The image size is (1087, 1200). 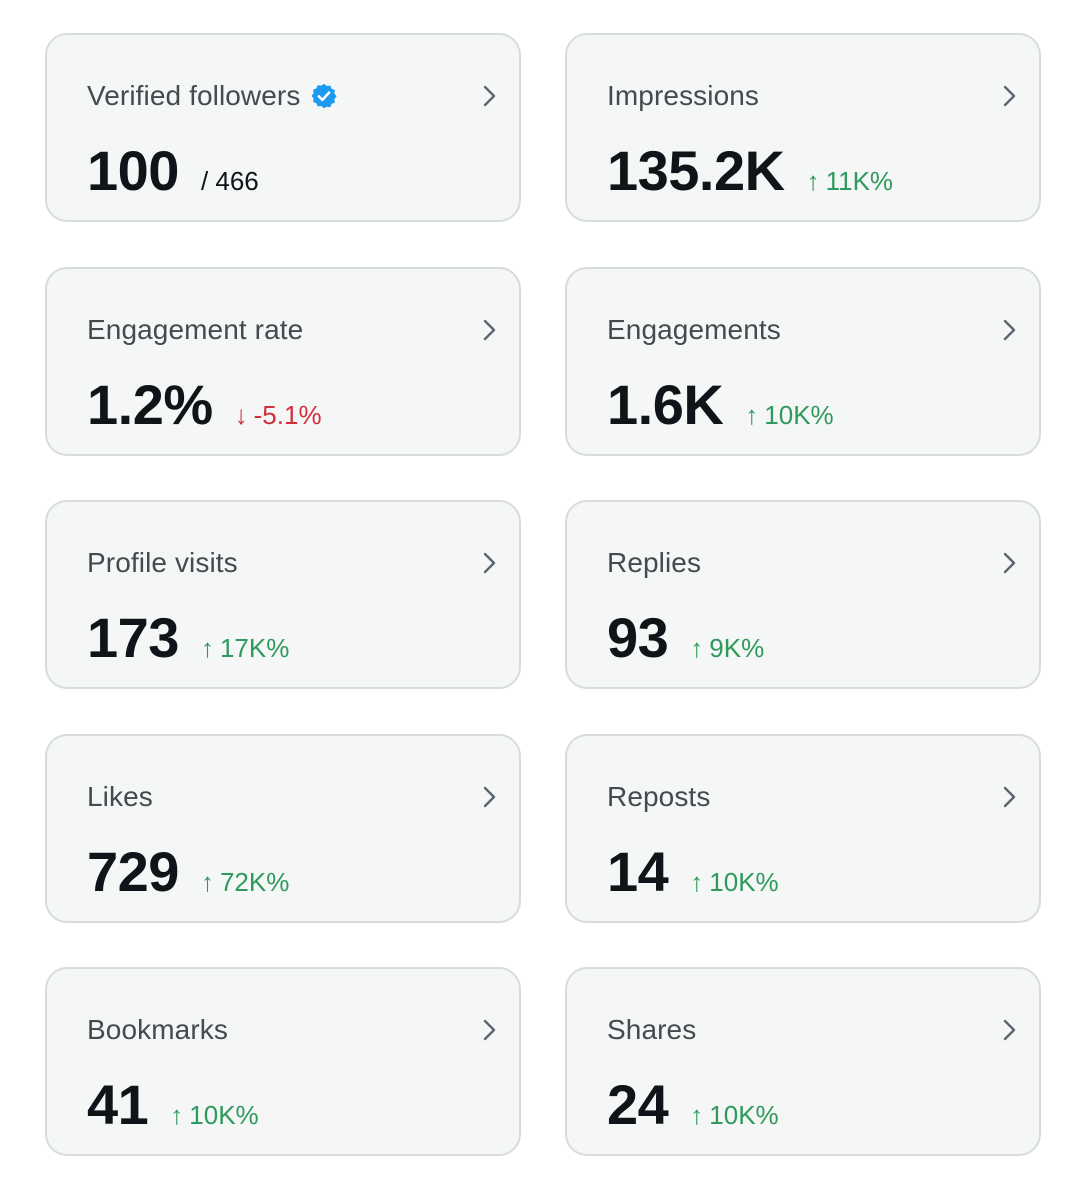 I want to click on metric-value: 41, so click(x=118, y=1104).